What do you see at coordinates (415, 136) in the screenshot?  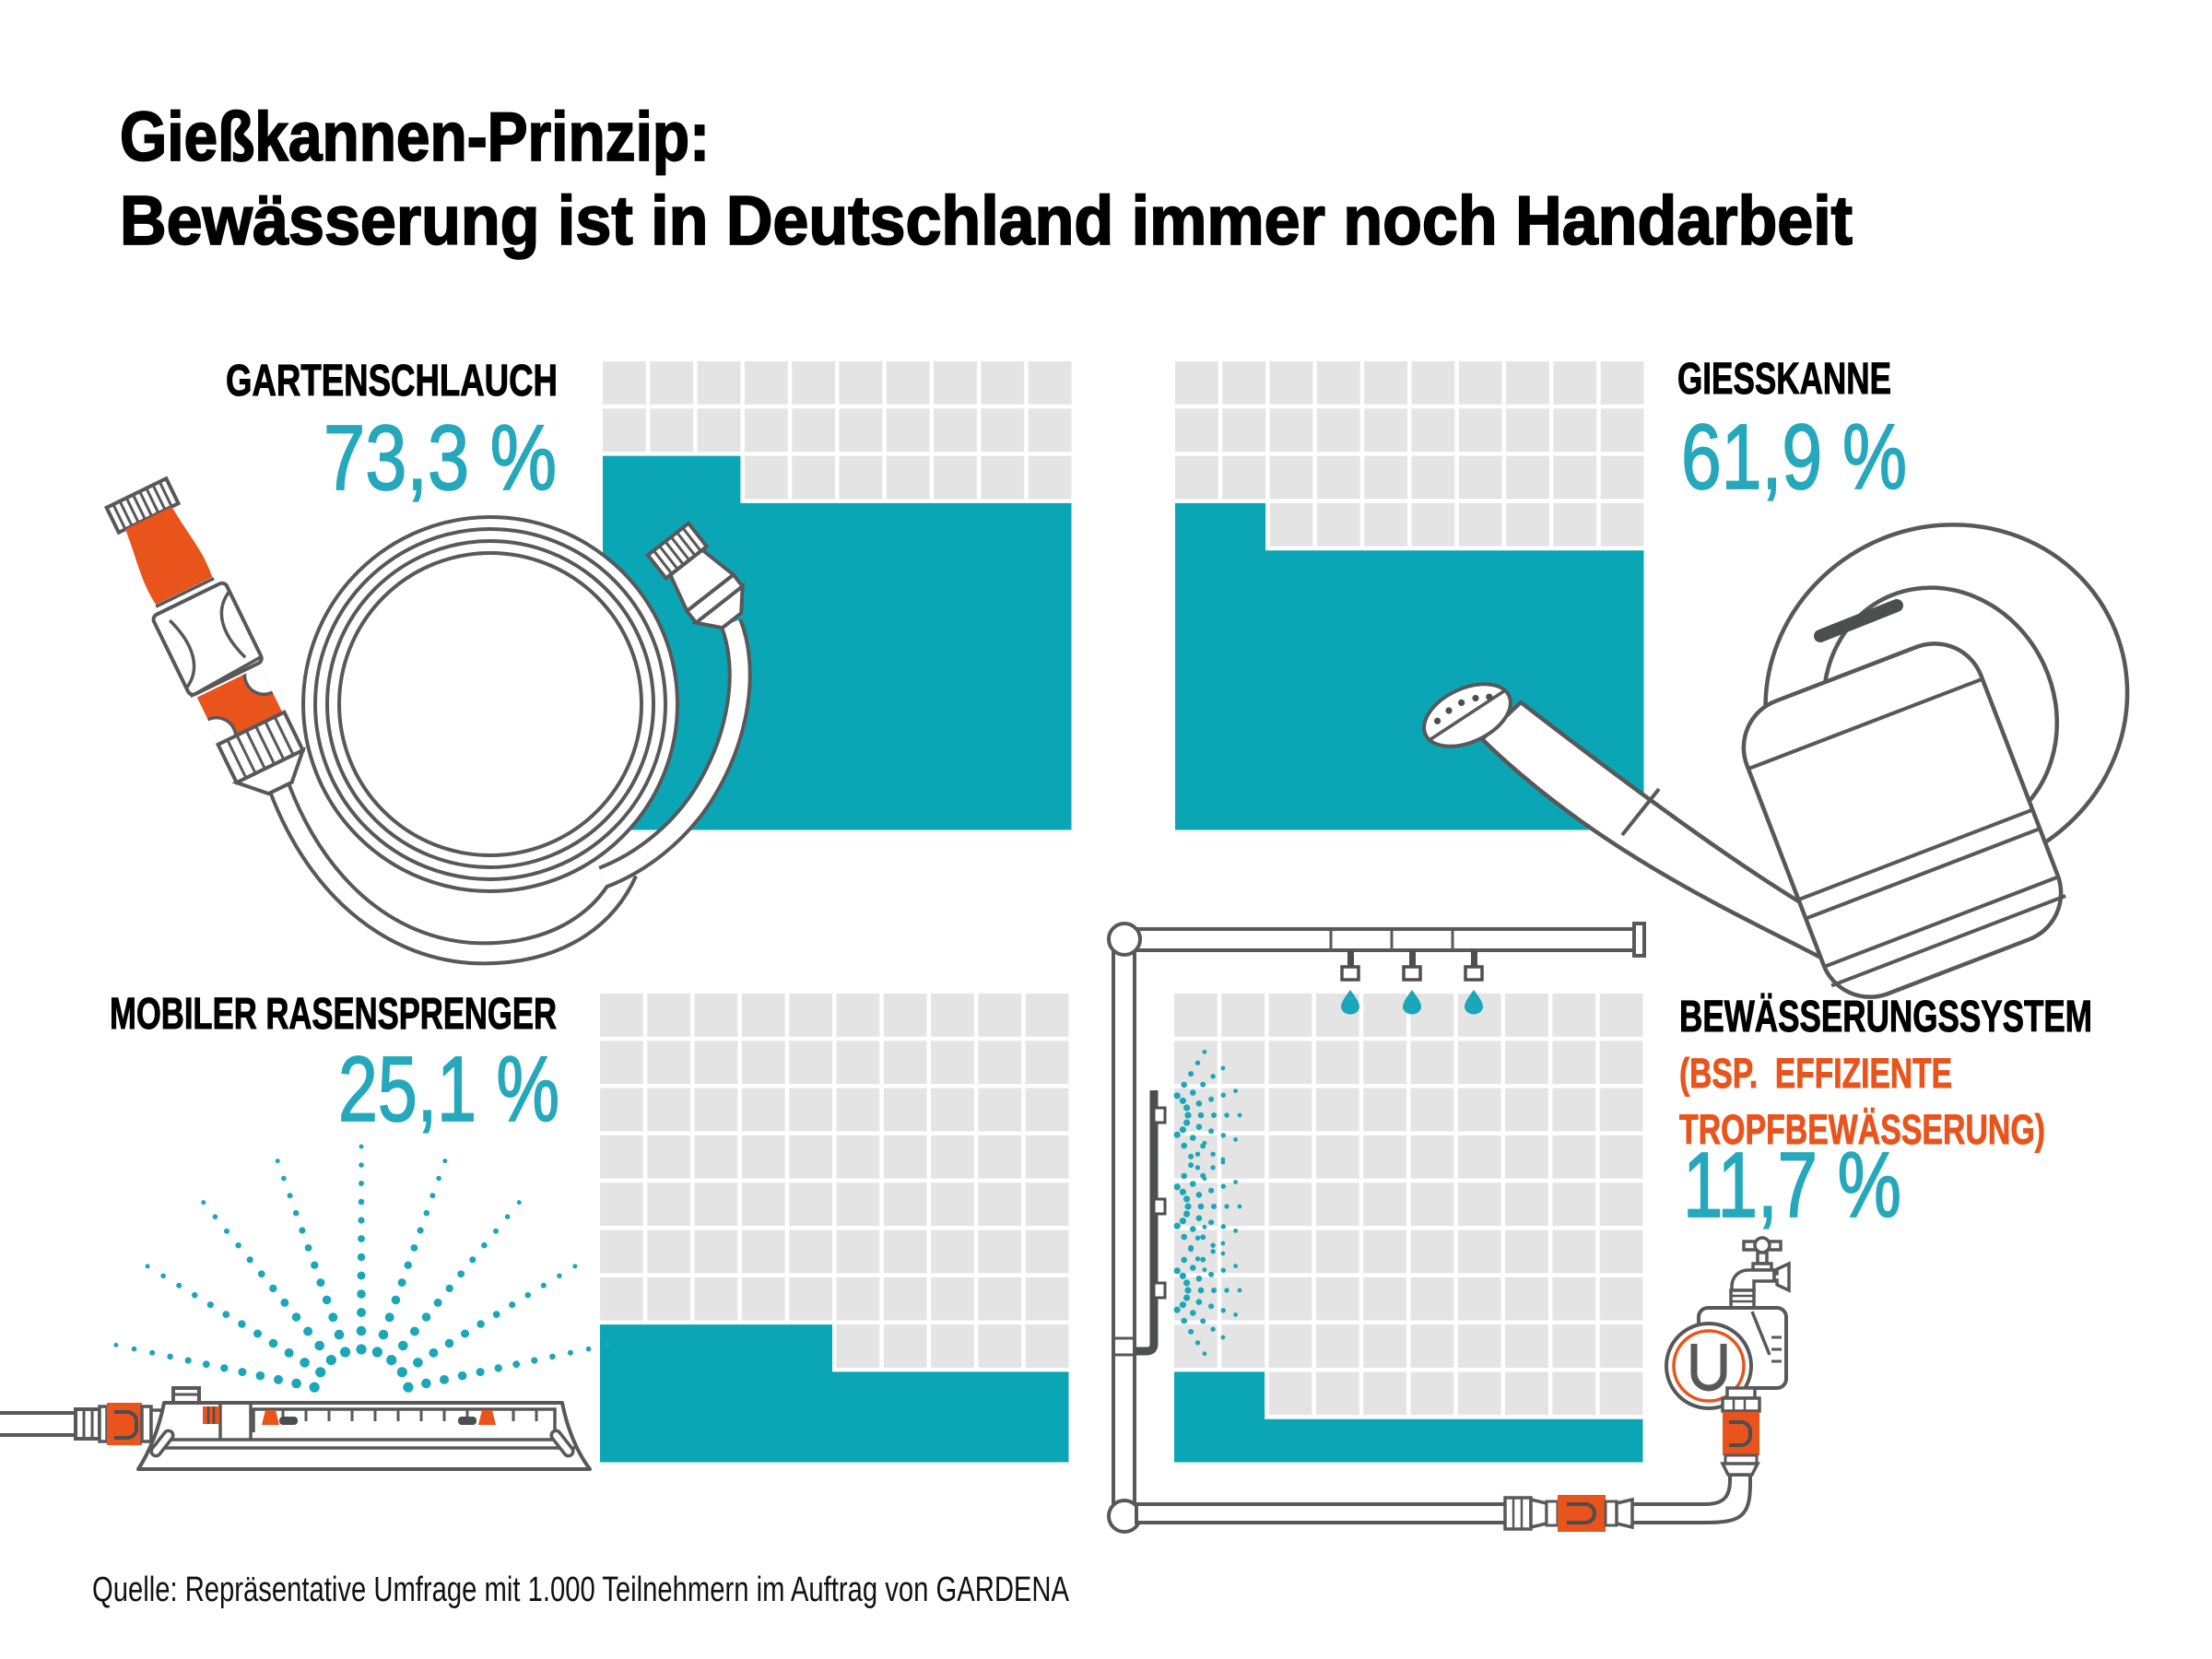 I see `svg-text: Gießkannen-Prinzip:` at bounding box center [415, 136].